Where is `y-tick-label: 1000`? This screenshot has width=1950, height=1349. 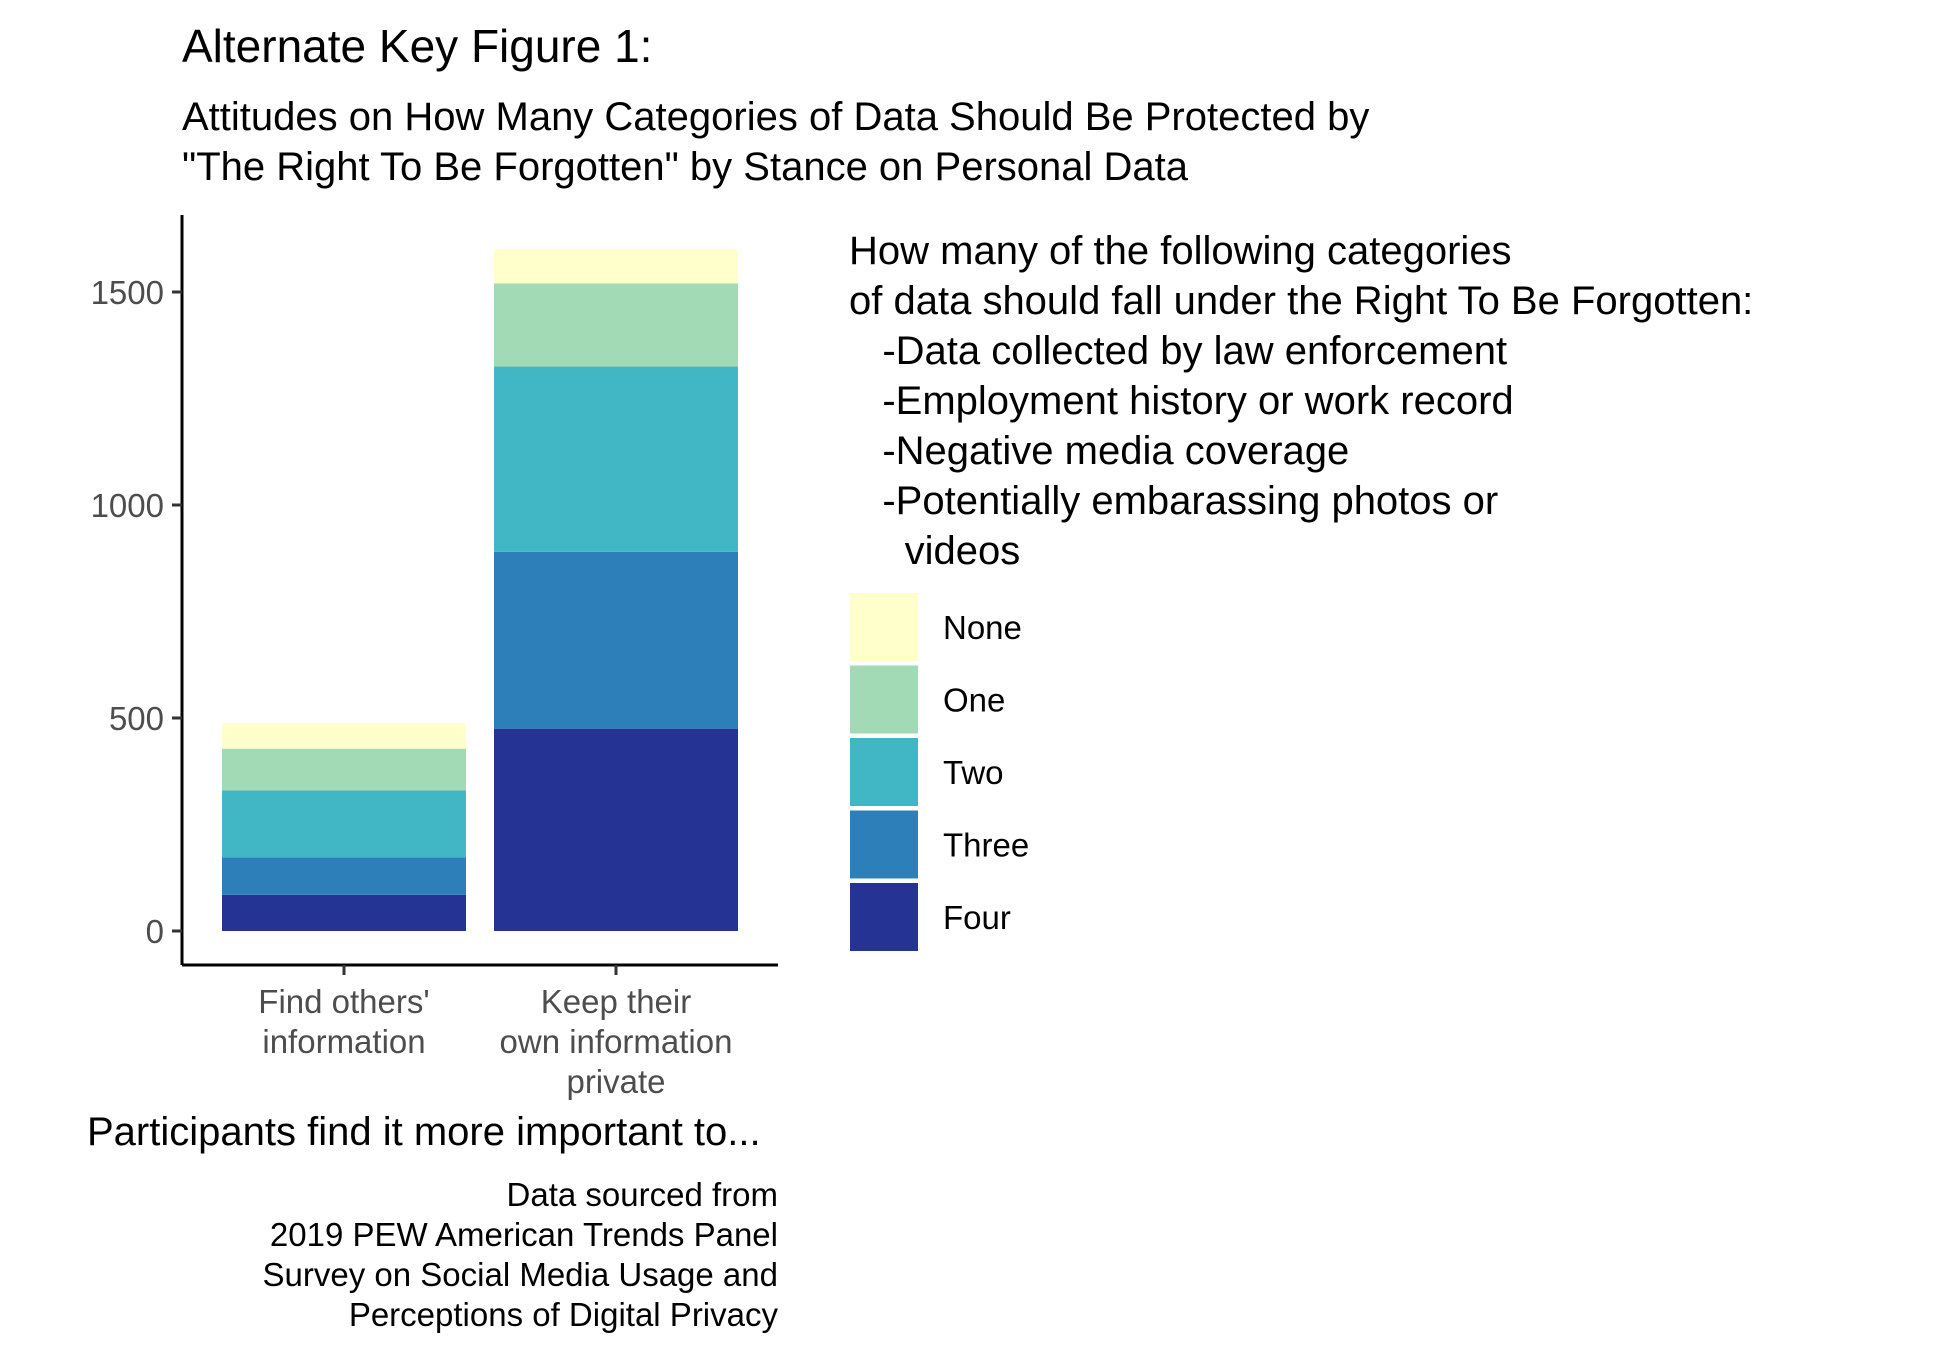
y-tick-label: 1000 is located at coordinates (127, 505).